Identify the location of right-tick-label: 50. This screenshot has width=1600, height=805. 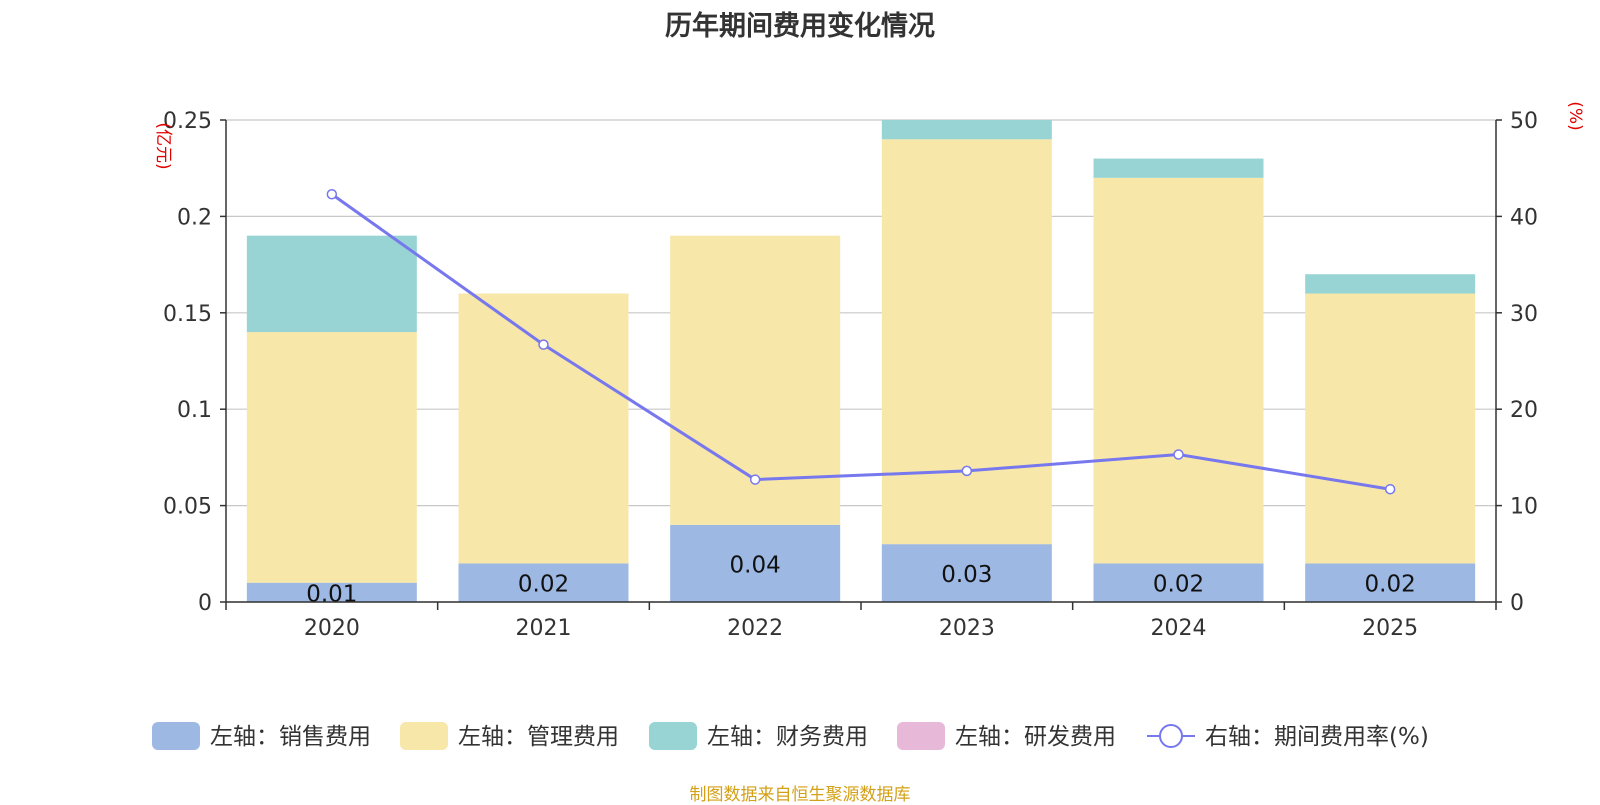
(1524, 121).